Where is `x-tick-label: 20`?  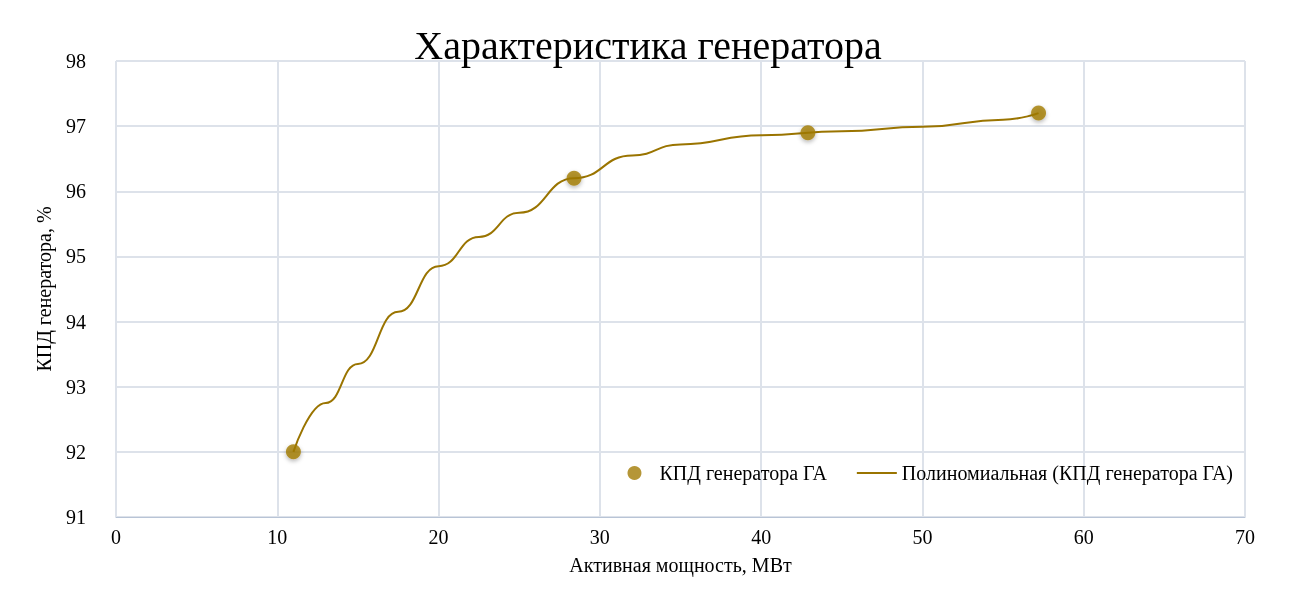 x-tick-label: 20 is located at coordinates (438, 537).